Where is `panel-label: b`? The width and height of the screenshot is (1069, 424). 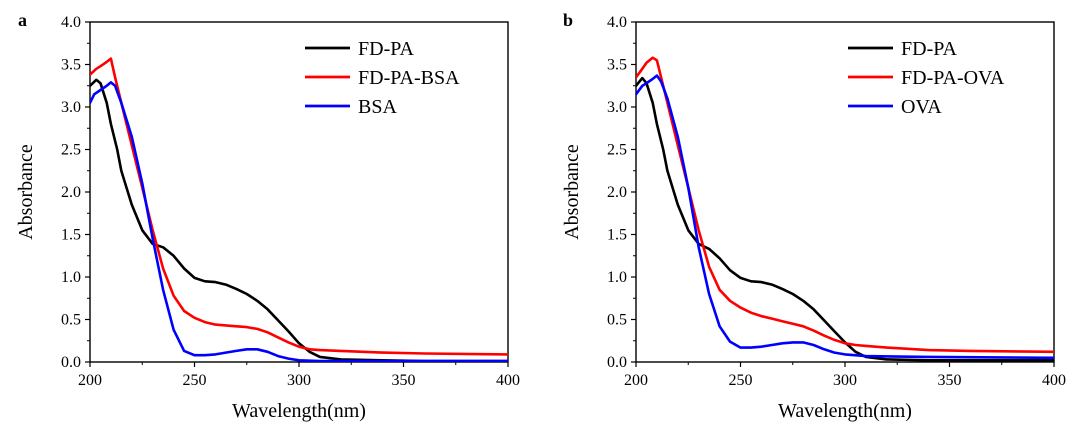
panel-label: b is located at coordinates (568, 20).